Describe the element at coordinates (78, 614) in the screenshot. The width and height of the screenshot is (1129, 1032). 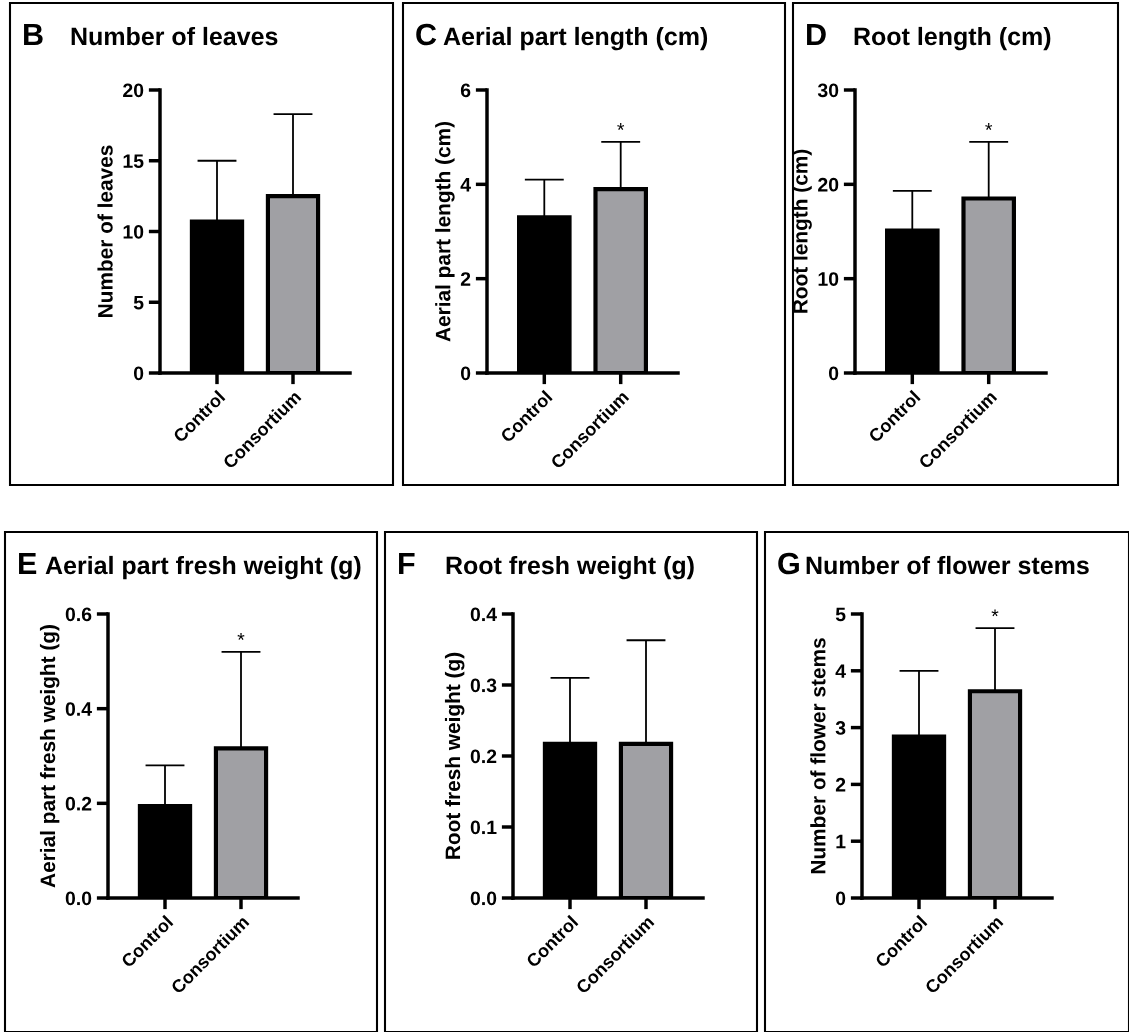
I see `y-tick-label: 0.6` at that location.